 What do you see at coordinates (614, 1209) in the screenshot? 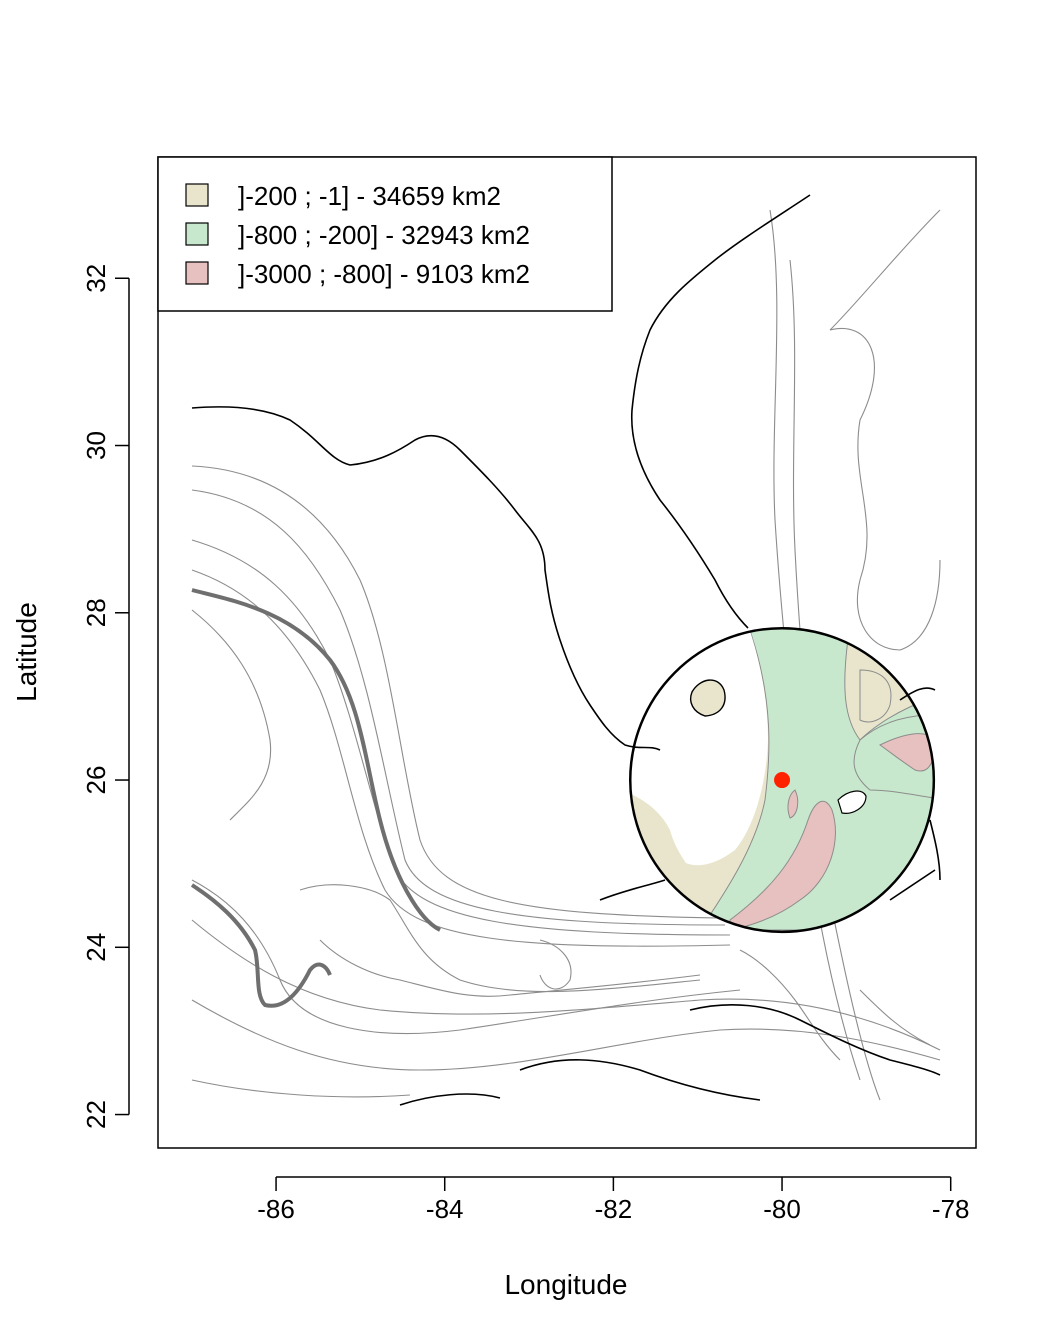
I see `x-tick-label: -82` at bounding box center [614, 1209].